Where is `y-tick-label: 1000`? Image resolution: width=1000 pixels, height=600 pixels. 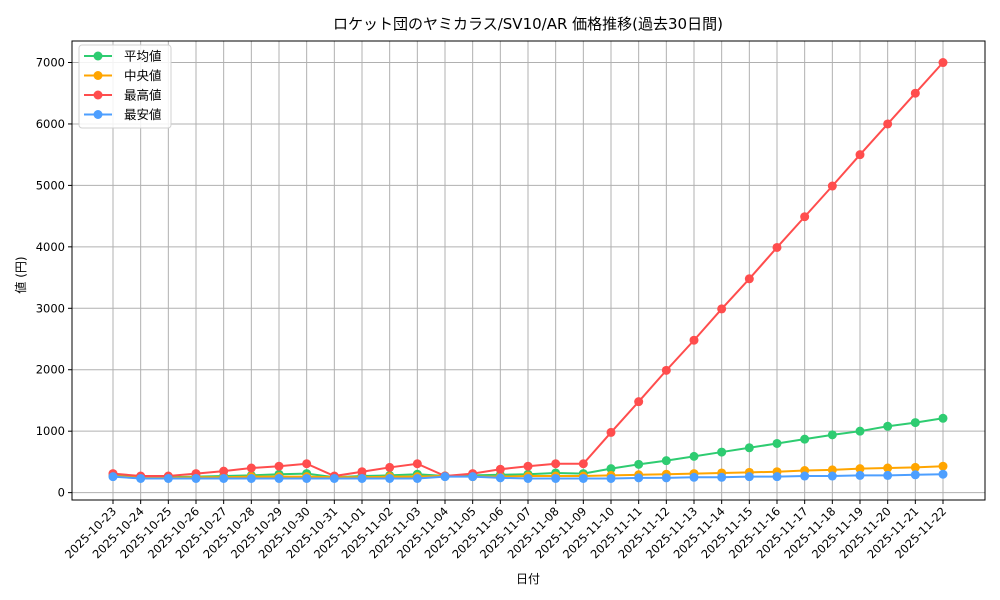
y-tick-label: 1000 is located at coordinates (50, 431).